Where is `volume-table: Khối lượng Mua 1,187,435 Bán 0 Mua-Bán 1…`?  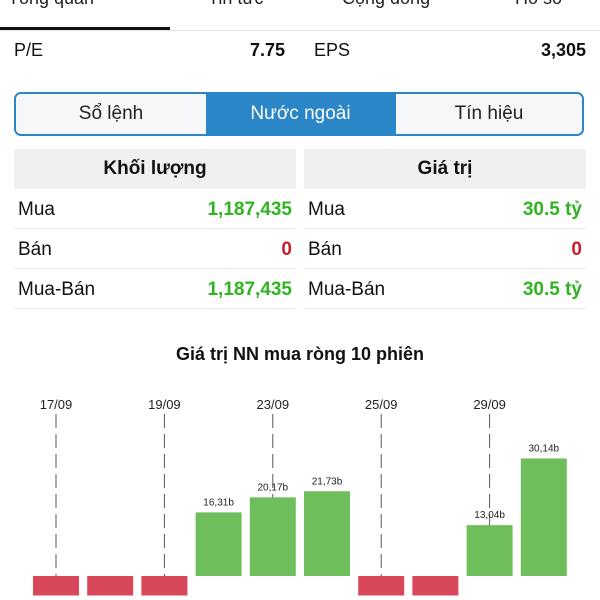 volume-table: Khối lượng Mua 1,187,435 Bán 0 Mua-Bán 1… is located at coordinates (155, 229).